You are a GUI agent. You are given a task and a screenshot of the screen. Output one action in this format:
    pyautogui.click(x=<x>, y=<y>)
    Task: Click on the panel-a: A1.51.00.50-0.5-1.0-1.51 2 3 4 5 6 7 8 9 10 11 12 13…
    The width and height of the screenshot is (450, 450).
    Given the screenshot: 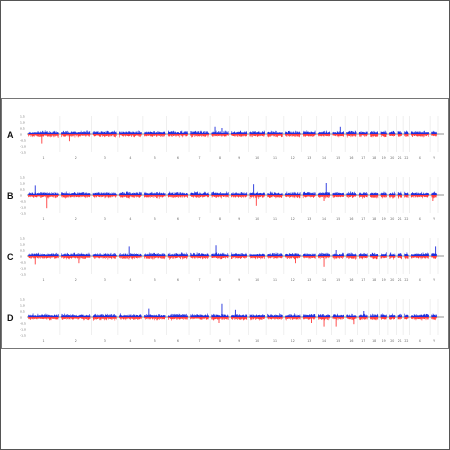 What is the action you would take?
    pyautogui.click(x=225, y=137)
    